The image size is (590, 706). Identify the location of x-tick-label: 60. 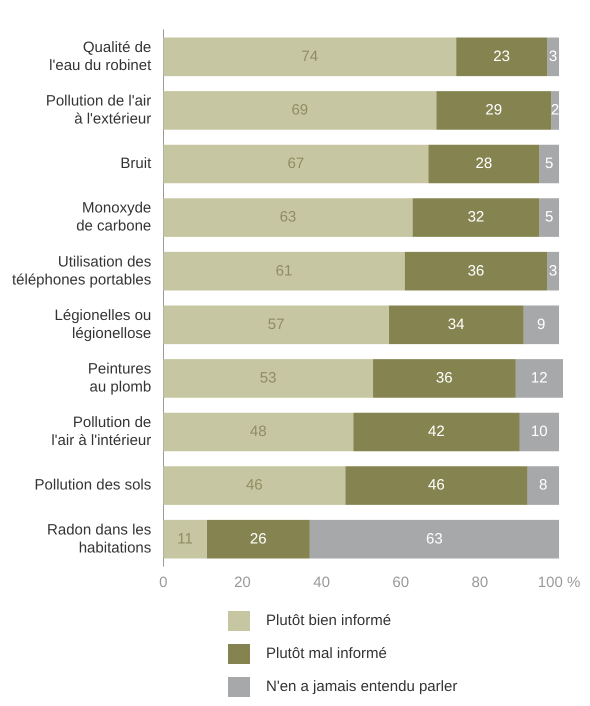
(401, 583).